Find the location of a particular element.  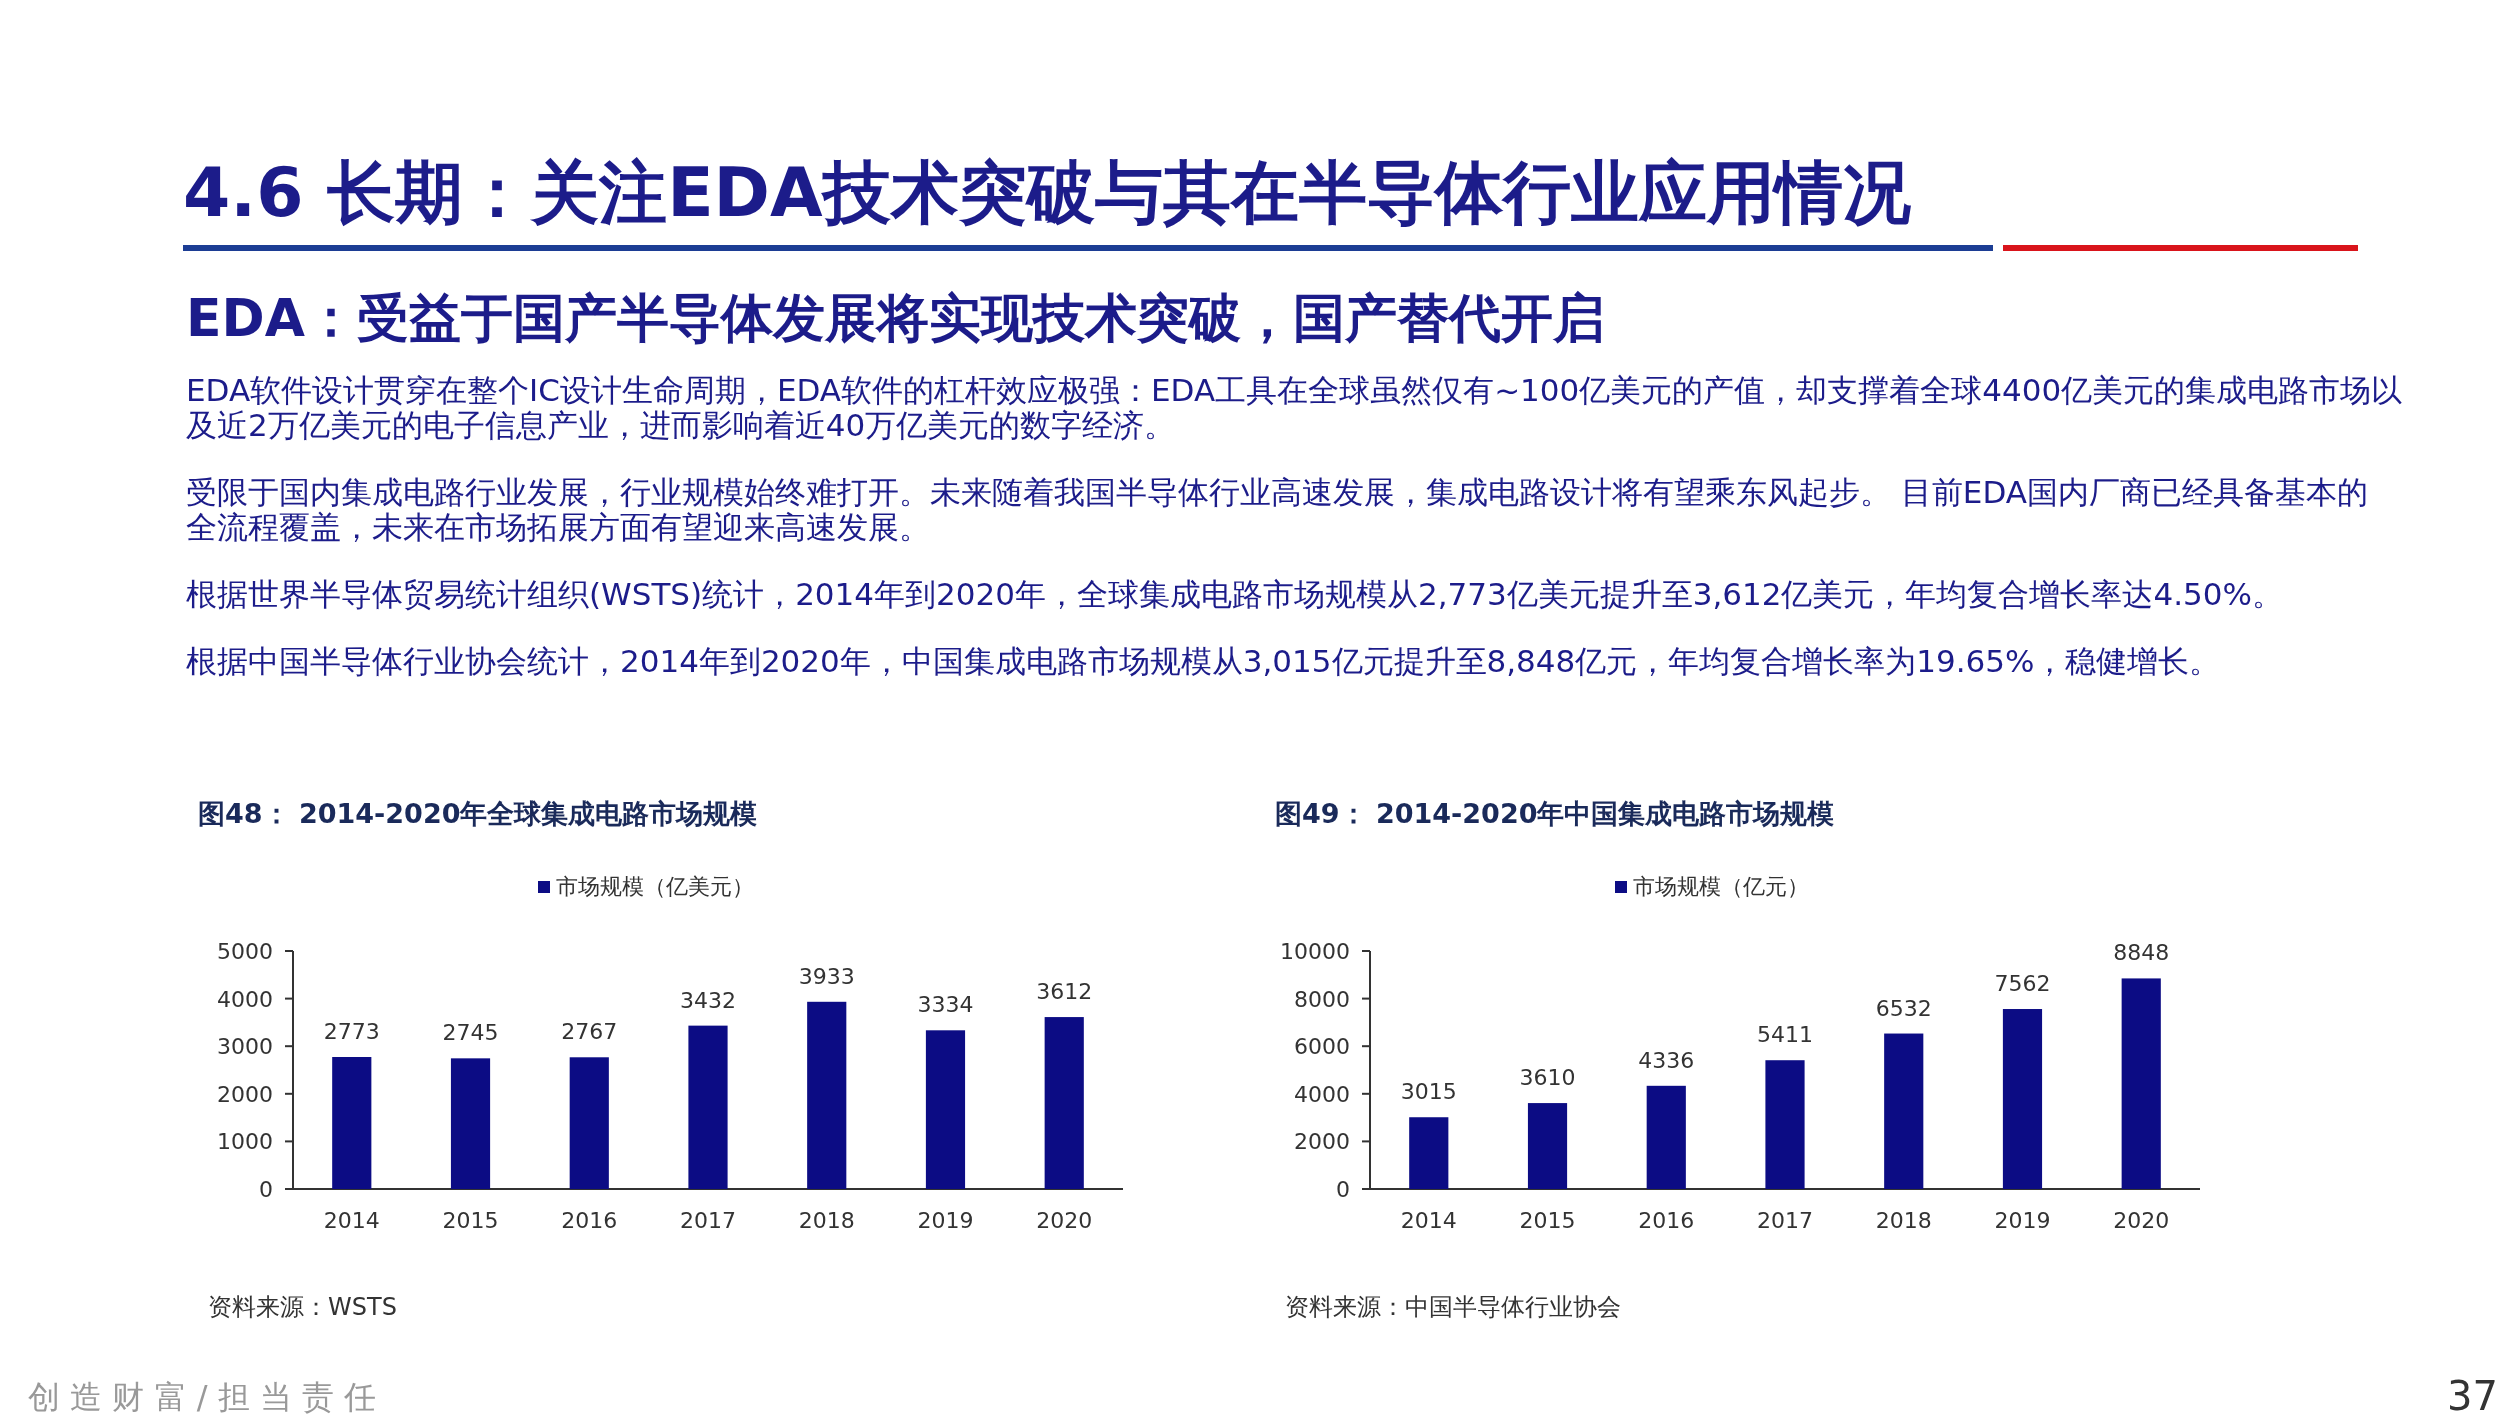

data-label: 3612 is located at coordinates (1064, 992).